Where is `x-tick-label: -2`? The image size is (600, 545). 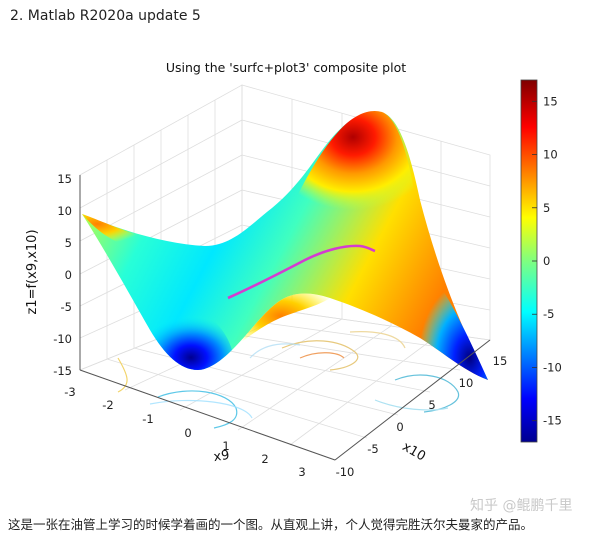 x-tick-label: -2 is located at coordinates (107, 405).